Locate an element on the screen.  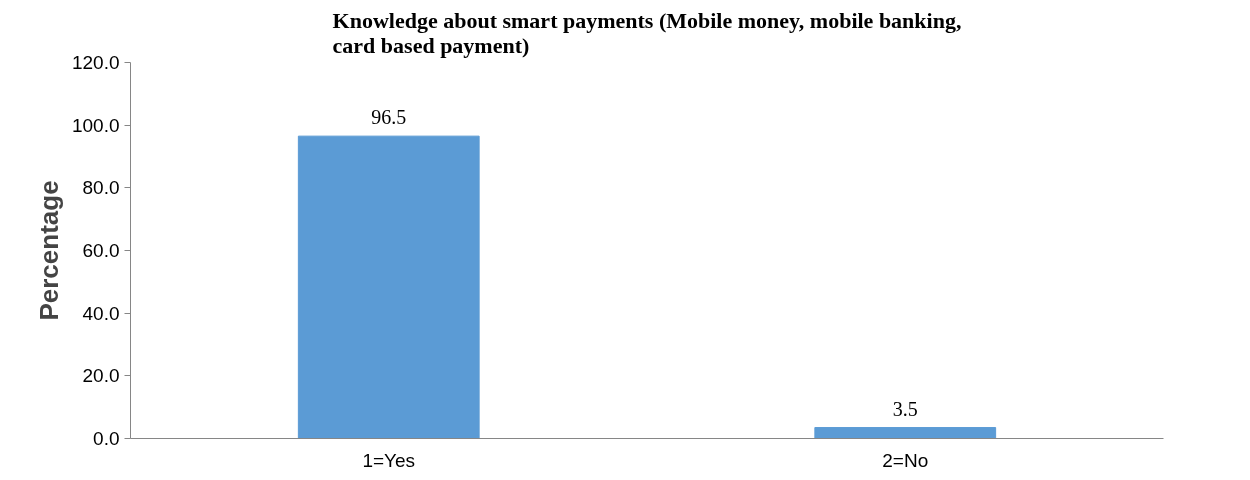
y-tick-label: 80.0 is located at coordinates (101, 188).